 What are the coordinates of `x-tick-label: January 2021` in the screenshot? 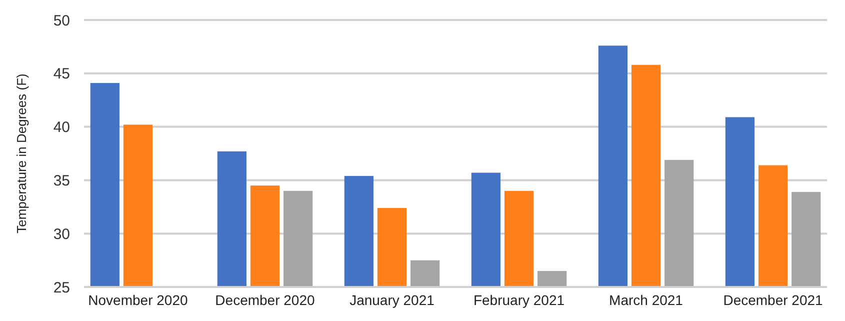 It's located at (392, 300).